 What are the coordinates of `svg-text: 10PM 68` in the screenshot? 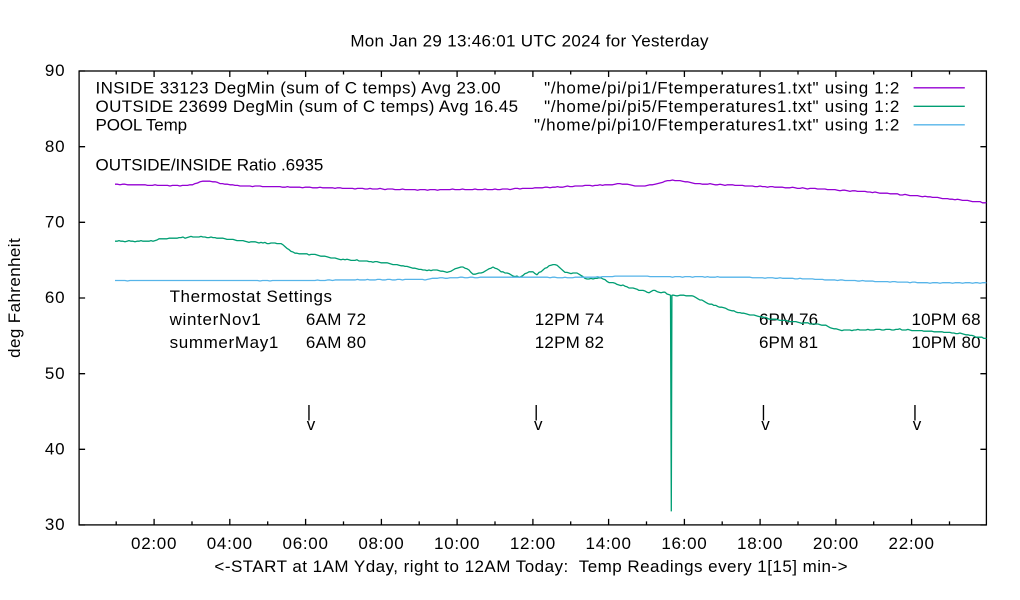 It's located at (946, 319).